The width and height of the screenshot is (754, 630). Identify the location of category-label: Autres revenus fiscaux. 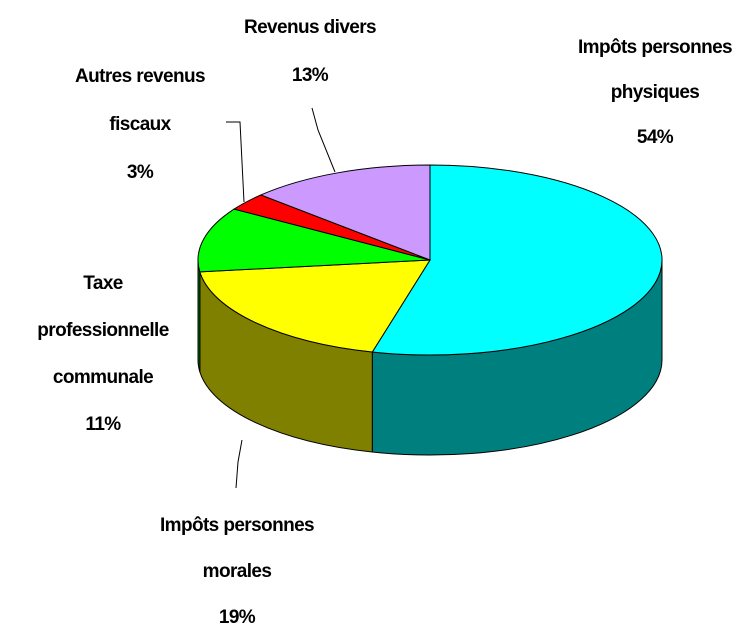
(140, 100).